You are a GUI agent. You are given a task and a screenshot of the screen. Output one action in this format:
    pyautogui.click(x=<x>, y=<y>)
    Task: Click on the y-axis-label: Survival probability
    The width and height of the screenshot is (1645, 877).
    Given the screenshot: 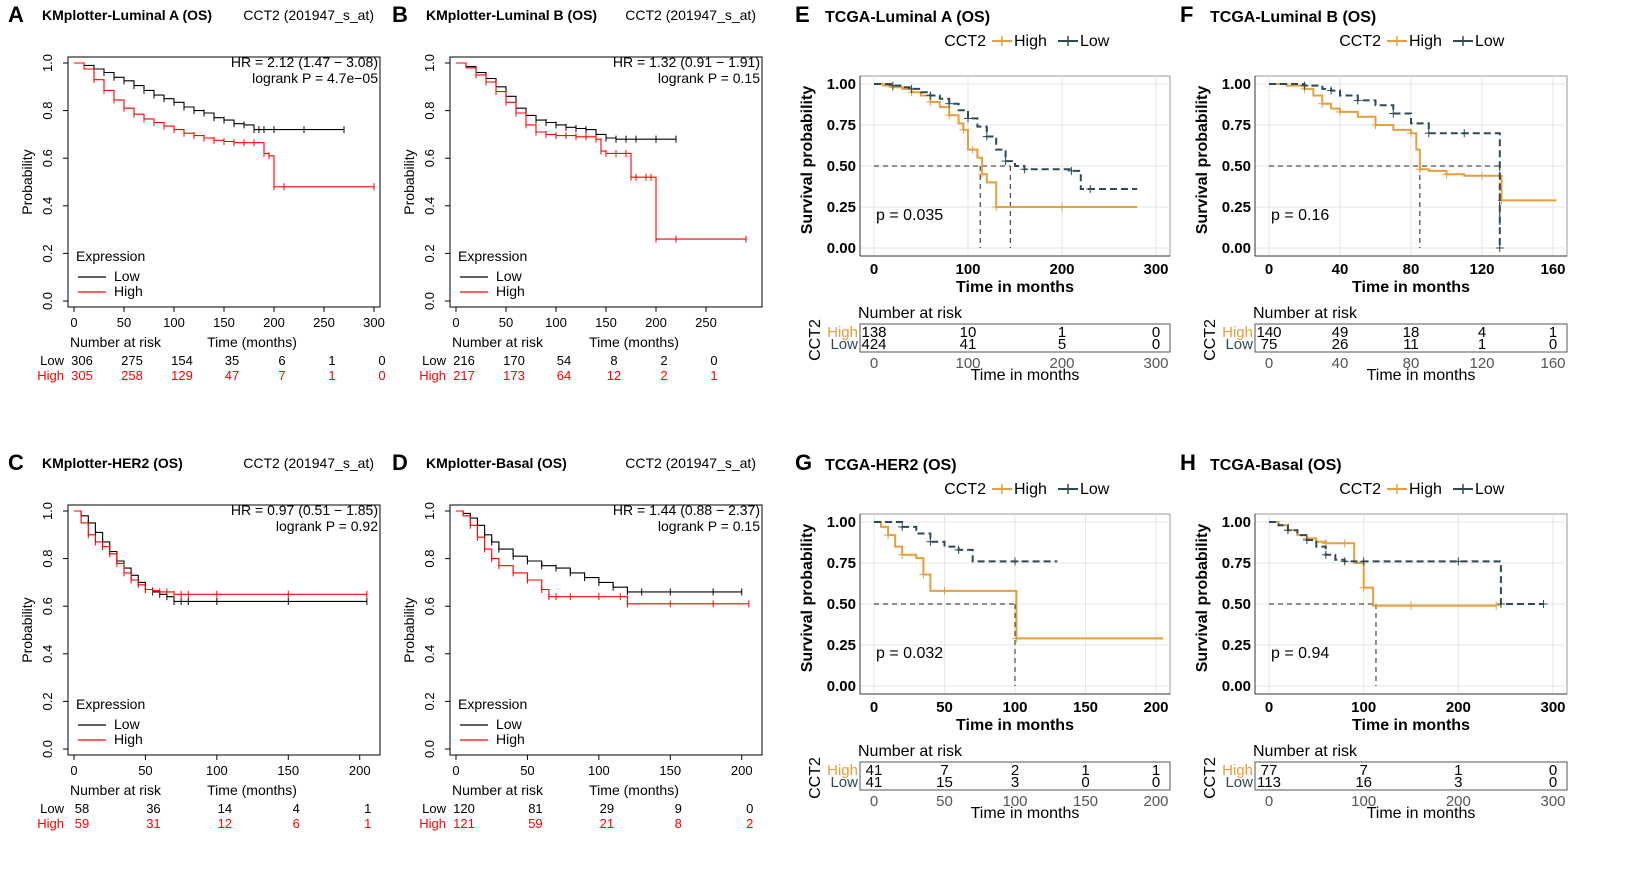 What is the action you would take?
    pyautogui.click(x=1202, y=160)
    